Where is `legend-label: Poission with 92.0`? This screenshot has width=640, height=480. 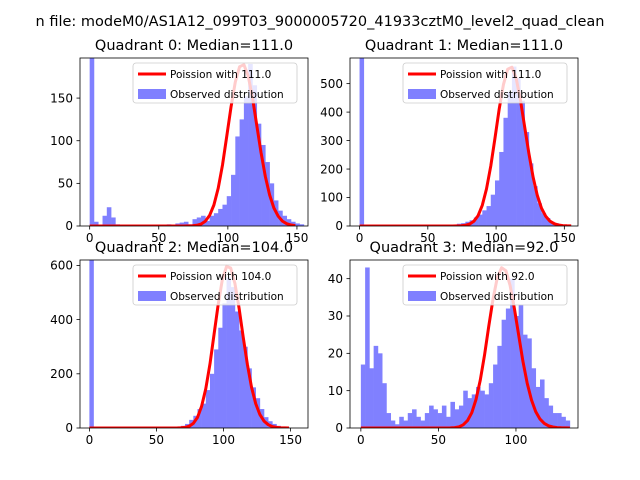 legend-label: Poission with 92.0 is located at coordinates (487, 277).